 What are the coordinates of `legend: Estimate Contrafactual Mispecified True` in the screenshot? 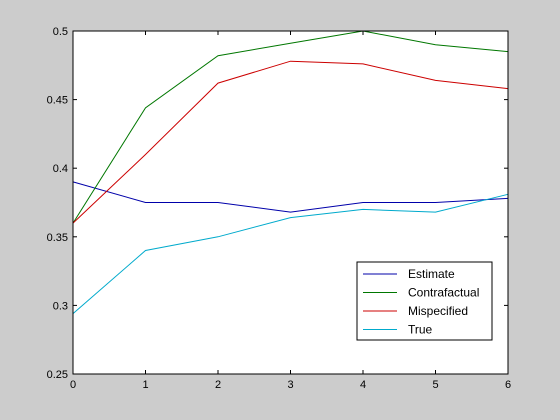 It's located at (424, 301).